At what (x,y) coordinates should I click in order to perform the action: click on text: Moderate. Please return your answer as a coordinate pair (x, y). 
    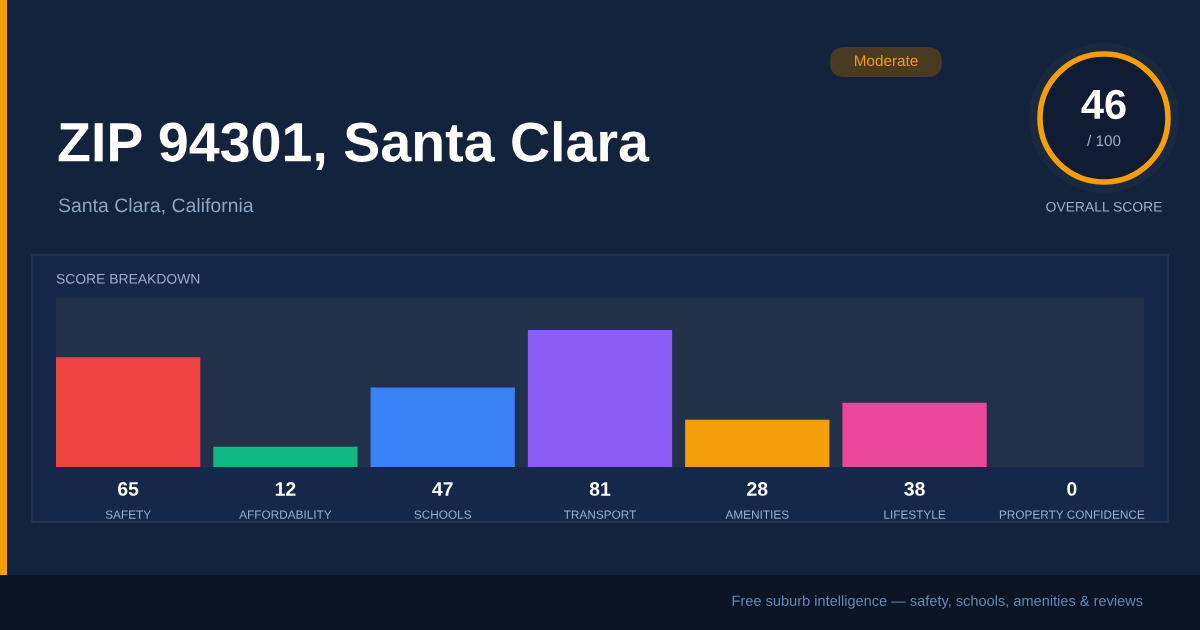
    Looking at the image, I should click on (886, 60).